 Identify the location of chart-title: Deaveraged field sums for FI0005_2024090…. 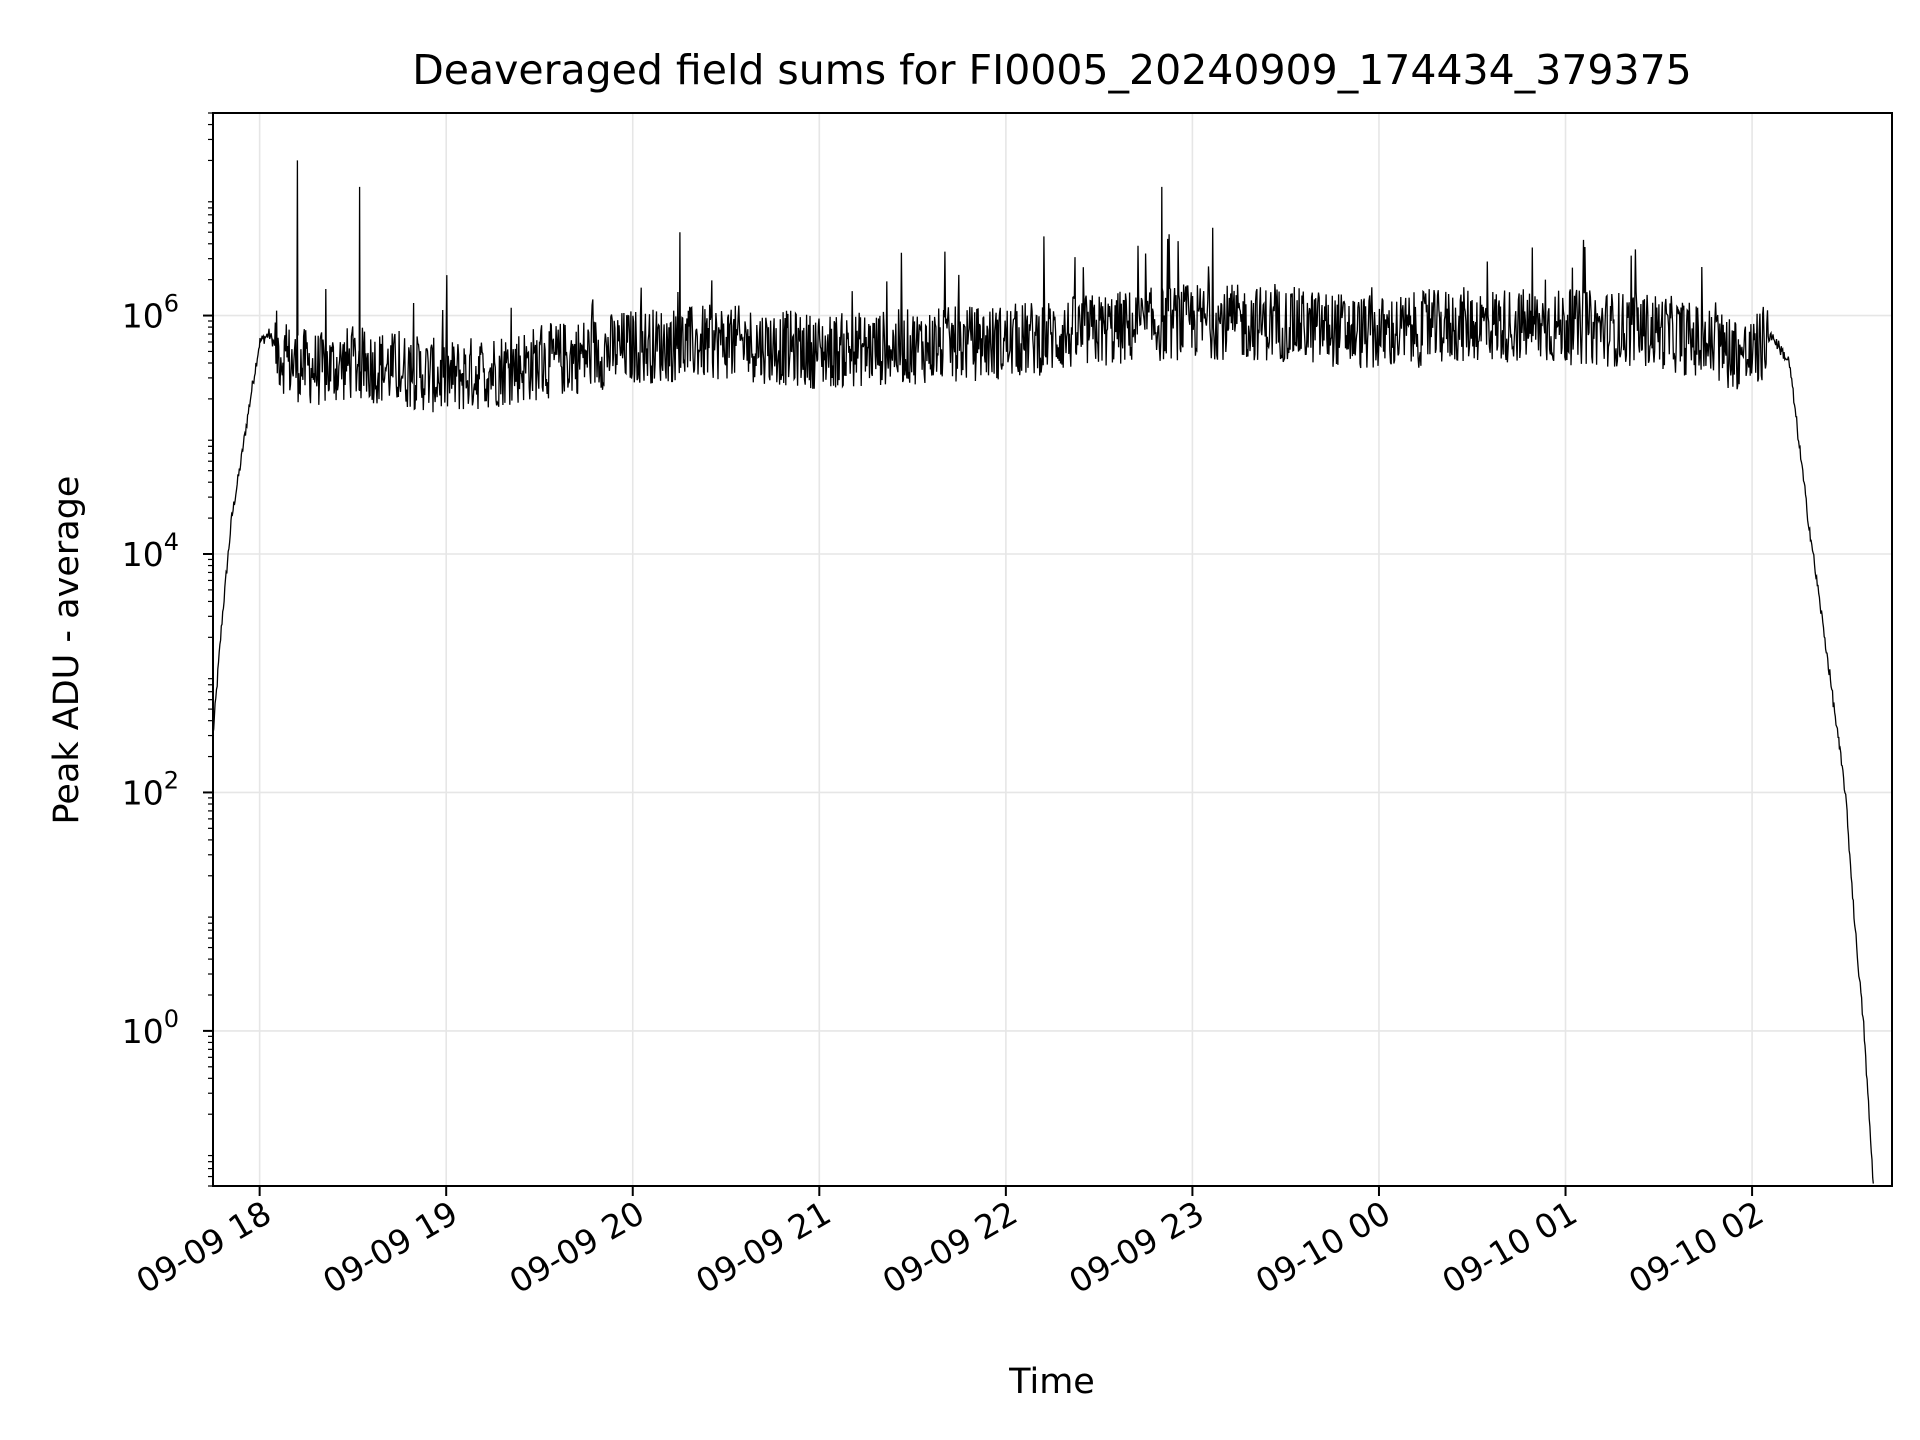
(1052, 70).